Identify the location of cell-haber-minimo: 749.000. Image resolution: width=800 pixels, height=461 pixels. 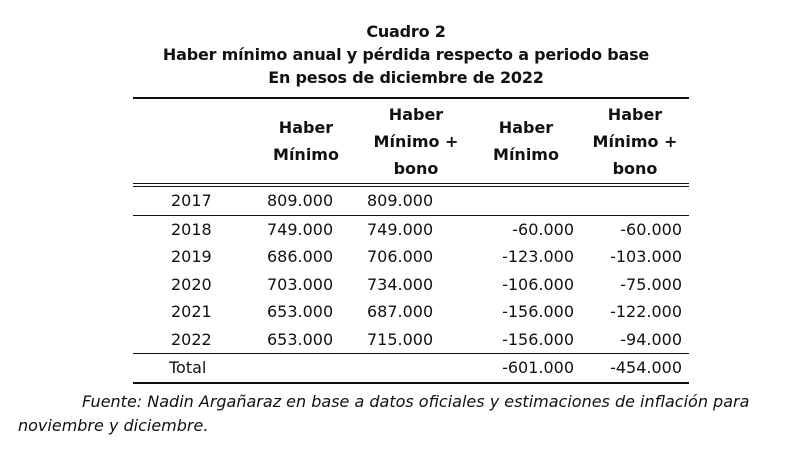
(306, 228).